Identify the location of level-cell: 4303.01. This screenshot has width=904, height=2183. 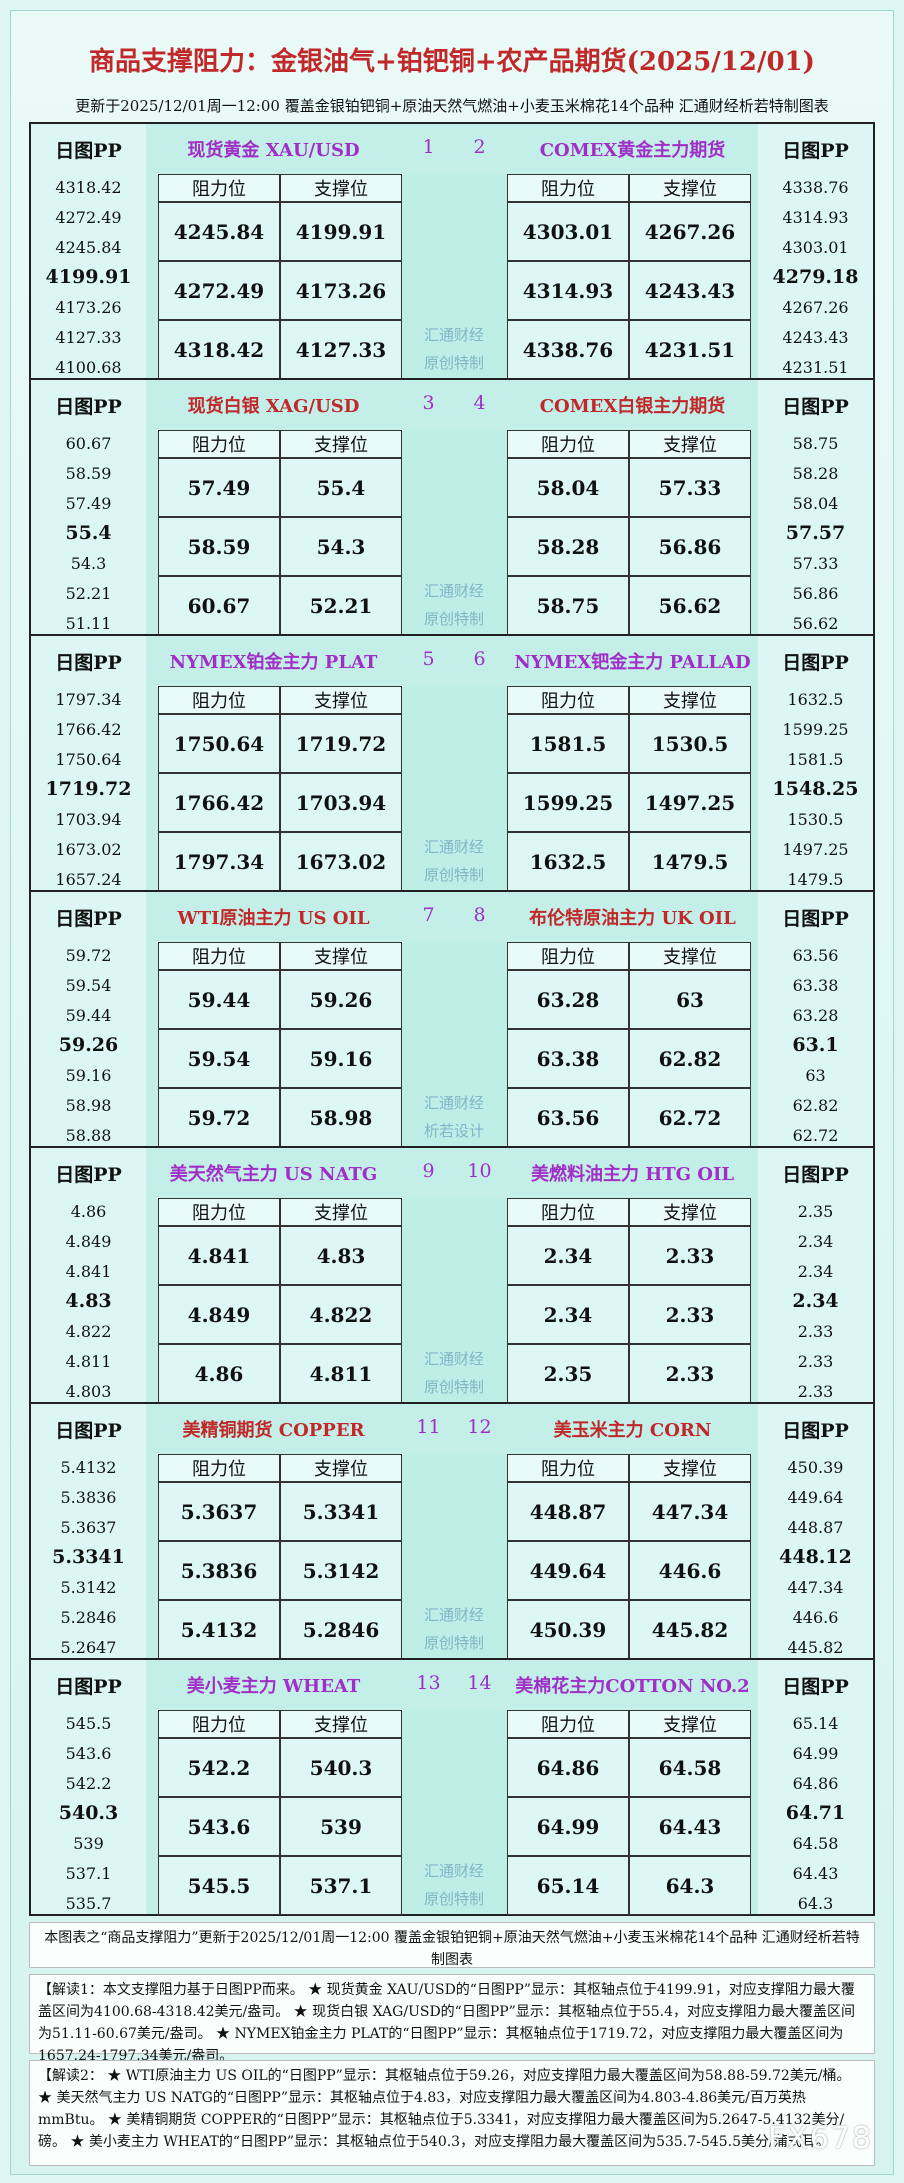
(568, 231).